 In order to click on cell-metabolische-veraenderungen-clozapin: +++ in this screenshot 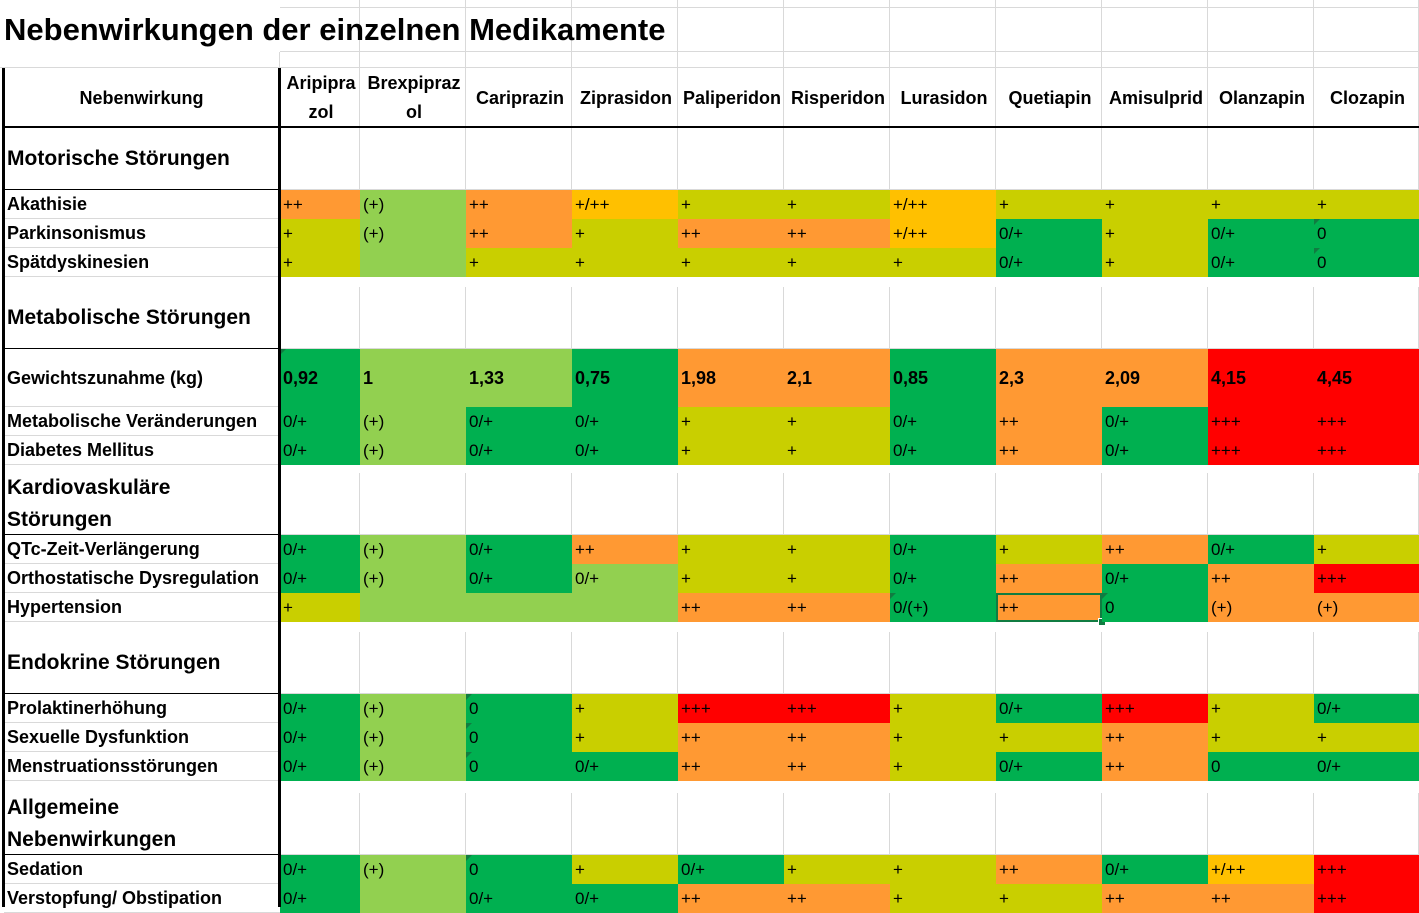, I will do `click(1366, 421)`.